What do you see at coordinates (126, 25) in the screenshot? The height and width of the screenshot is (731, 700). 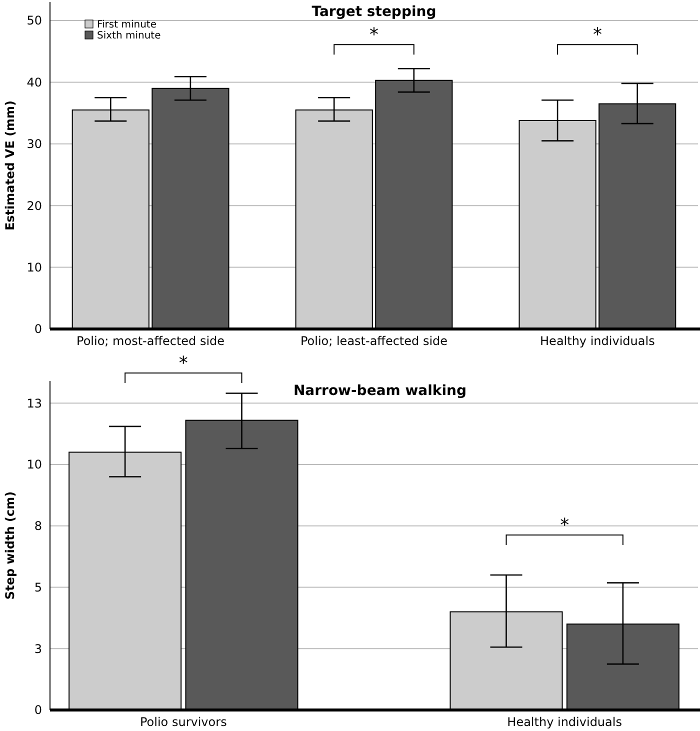 I see `legend-label: First minute` at bounding box center [126, 25].